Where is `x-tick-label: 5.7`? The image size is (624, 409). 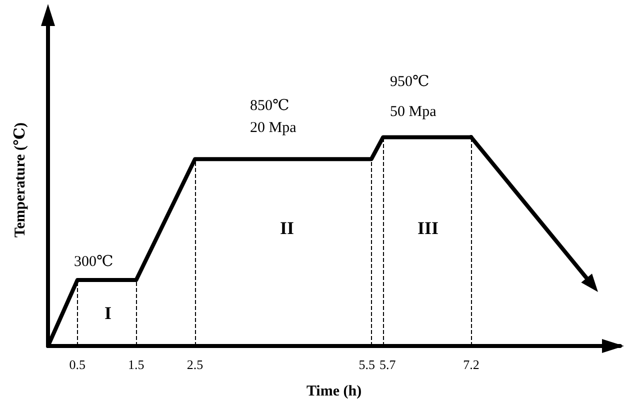
x-tick-label: 5.7 is located at coordinates (387, 364).